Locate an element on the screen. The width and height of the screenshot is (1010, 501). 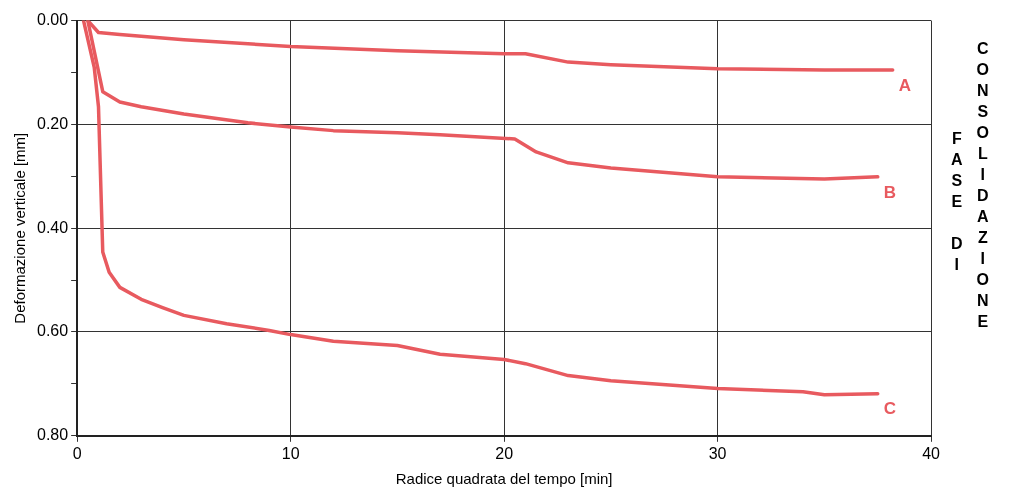
x-tick-label: 10 is located at coordinates (290, 453).